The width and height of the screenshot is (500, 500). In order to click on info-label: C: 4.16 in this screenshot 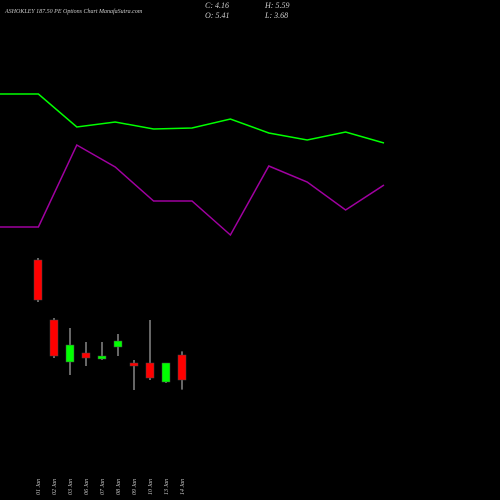, I will do `click(217, 5)`.